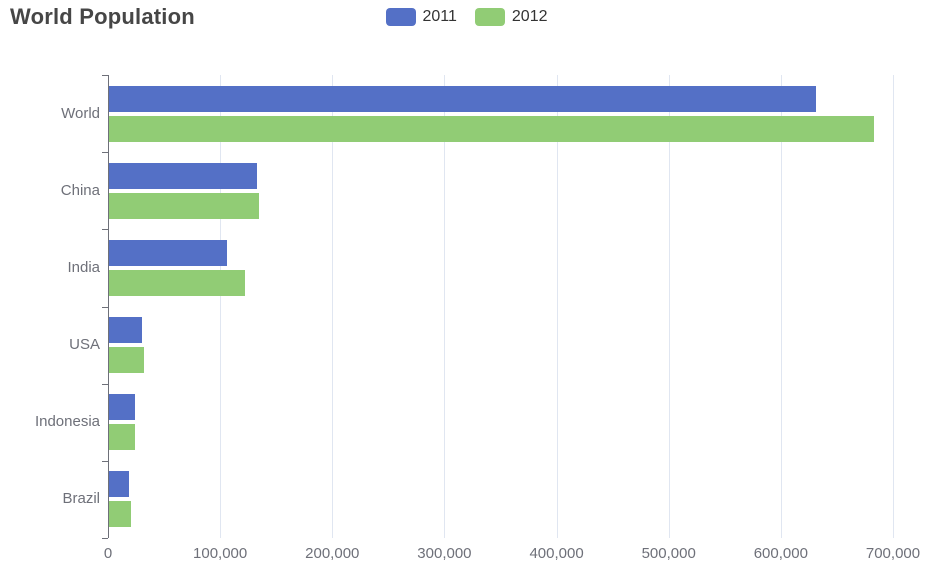 The height and width of the screenshot is (587, 933). Describe the element at coordinates (122, 407) in the screenshot. I see `bar-2011-indonesia` at that location.